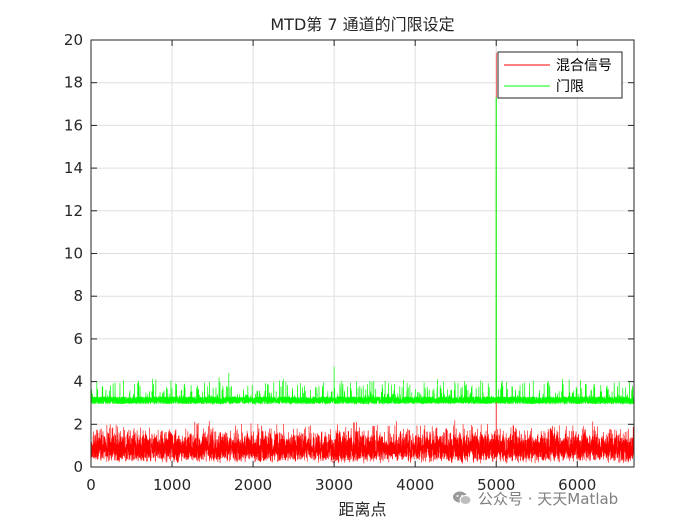 This screenshot has width=700, height=525. What do you see at coordinates (362, 24) in the screenshot?
I see `chart-title: MTD第 7 通道的门限设定` at bounding box center [362, 24].